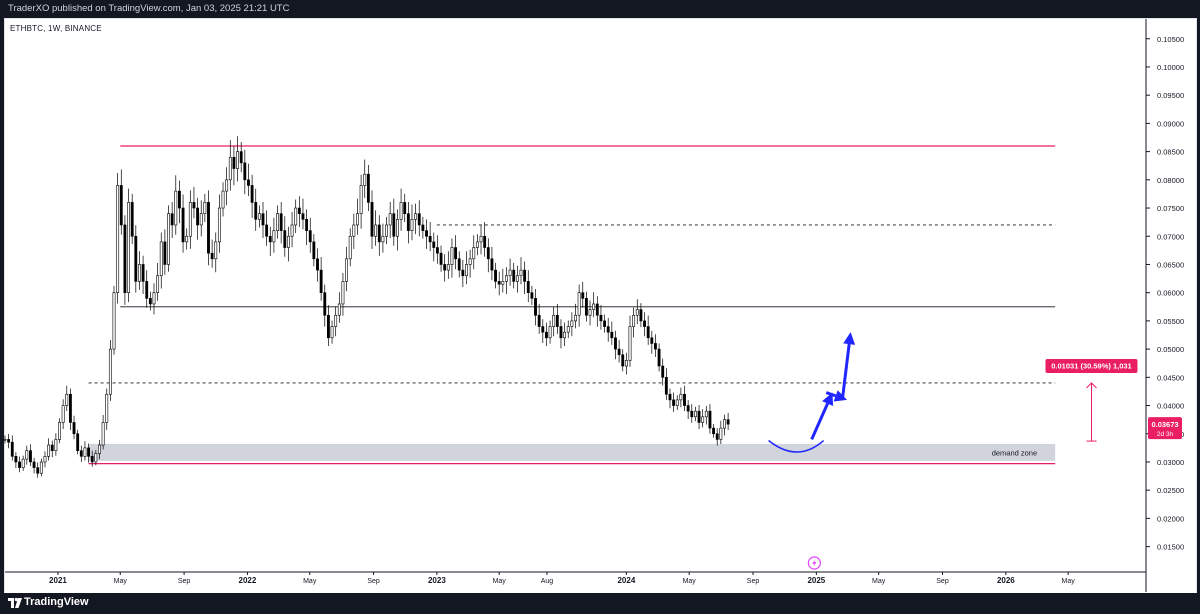 Image resolution: width=1200 pixels, height=614 pixels. I want to click on price-tick-label: 0.06500, so click(1170, 264).